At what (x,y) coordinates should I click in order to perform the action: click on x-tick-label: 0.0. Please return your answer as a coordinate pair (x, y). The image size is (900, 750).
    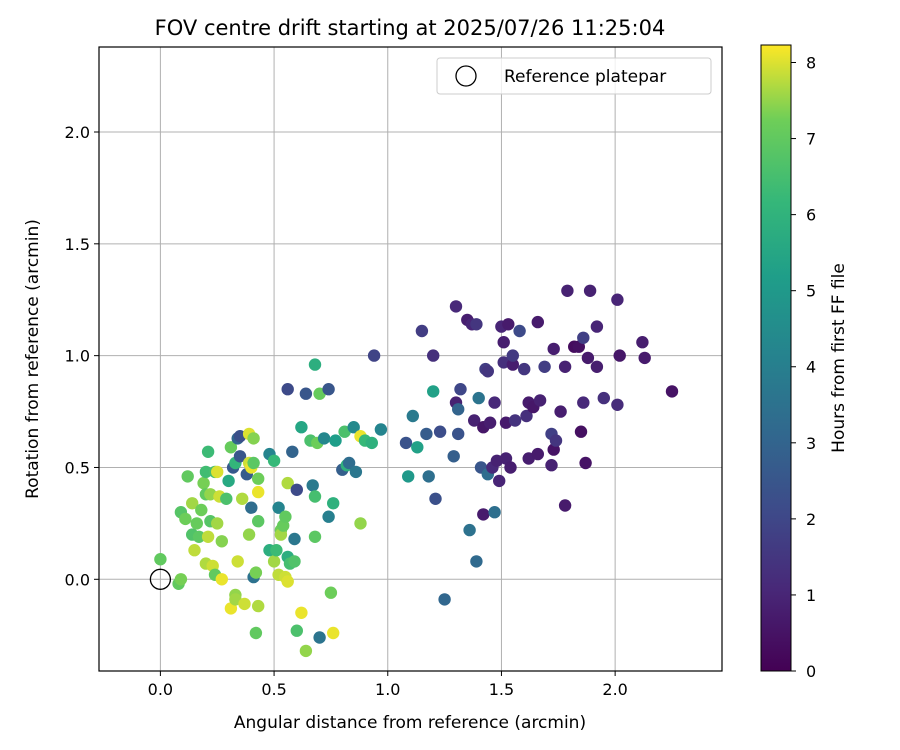
    Looking at the image, I should click on (160, 689).